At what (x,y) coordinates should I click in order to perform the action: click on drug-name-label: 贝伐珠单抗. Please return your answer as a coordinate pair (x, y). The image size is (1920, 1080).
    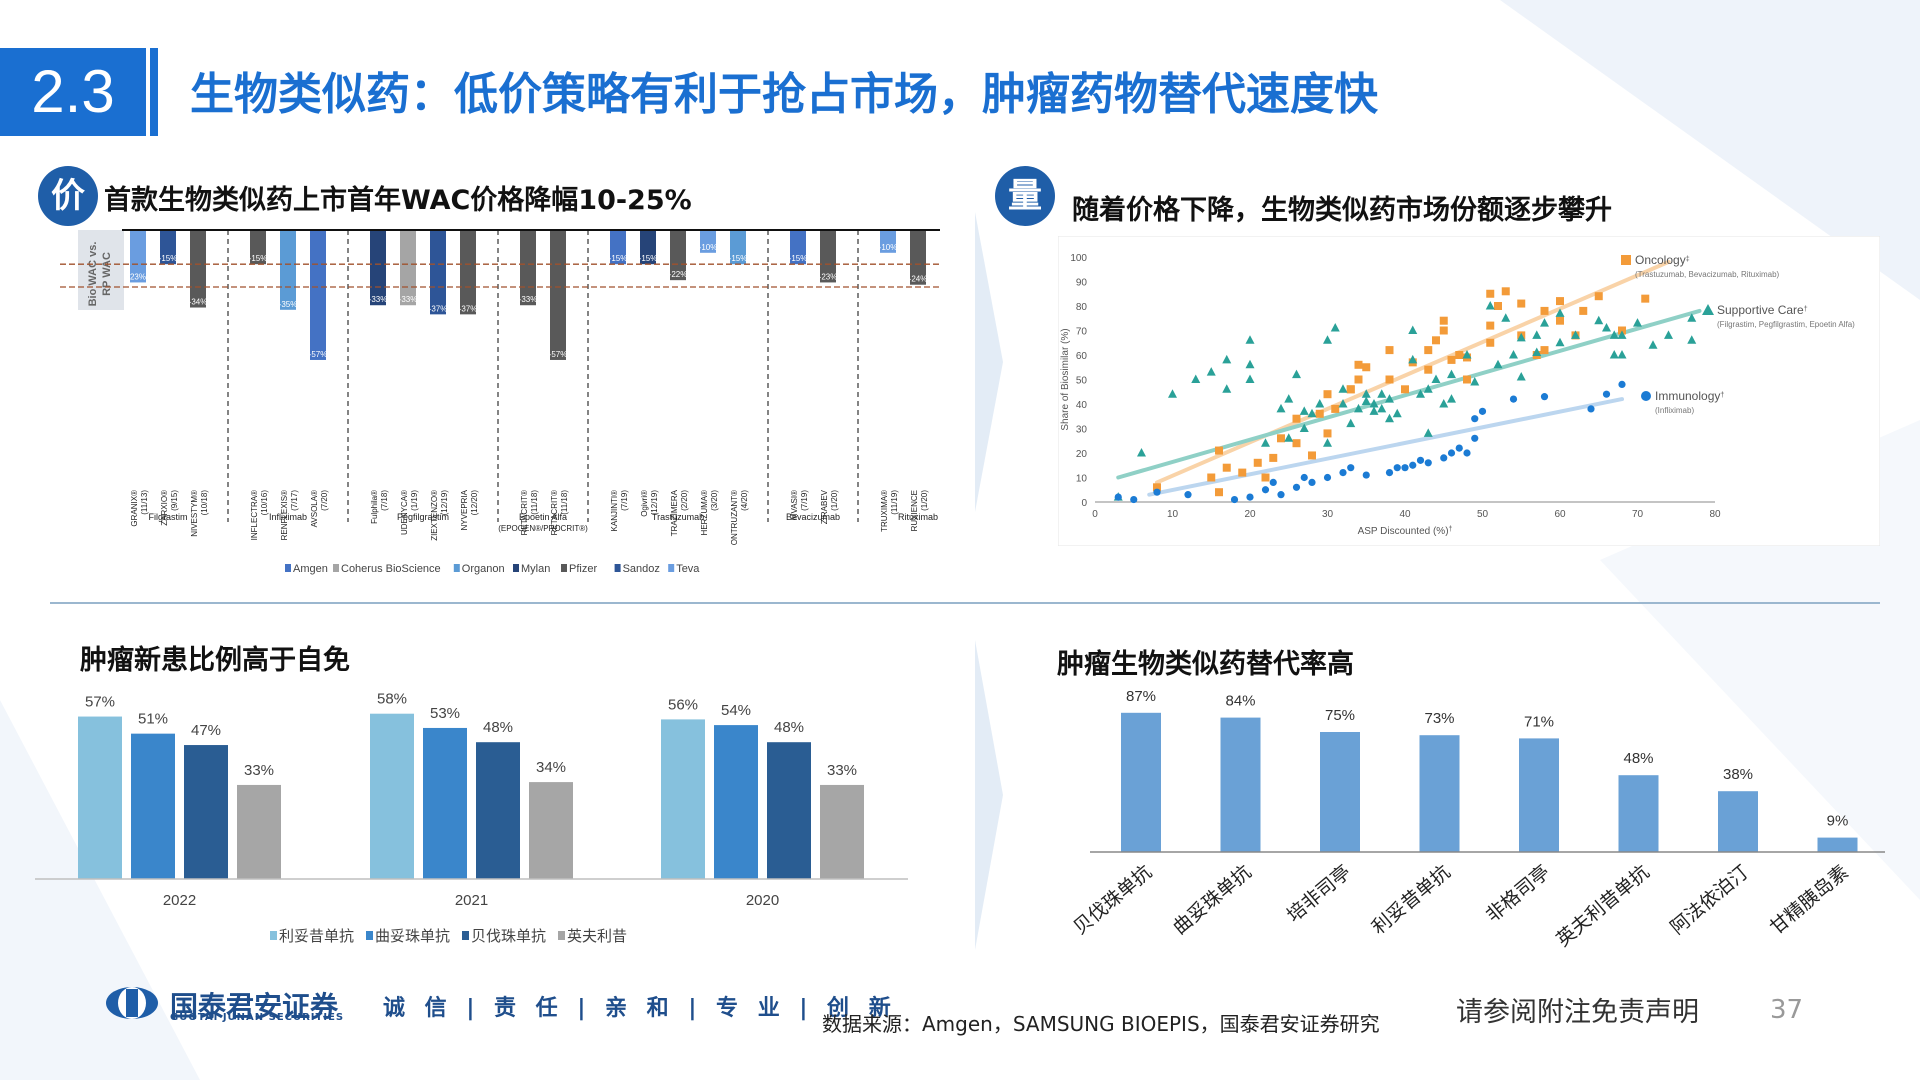
    Looking at the image, I should click on (1112, 900).